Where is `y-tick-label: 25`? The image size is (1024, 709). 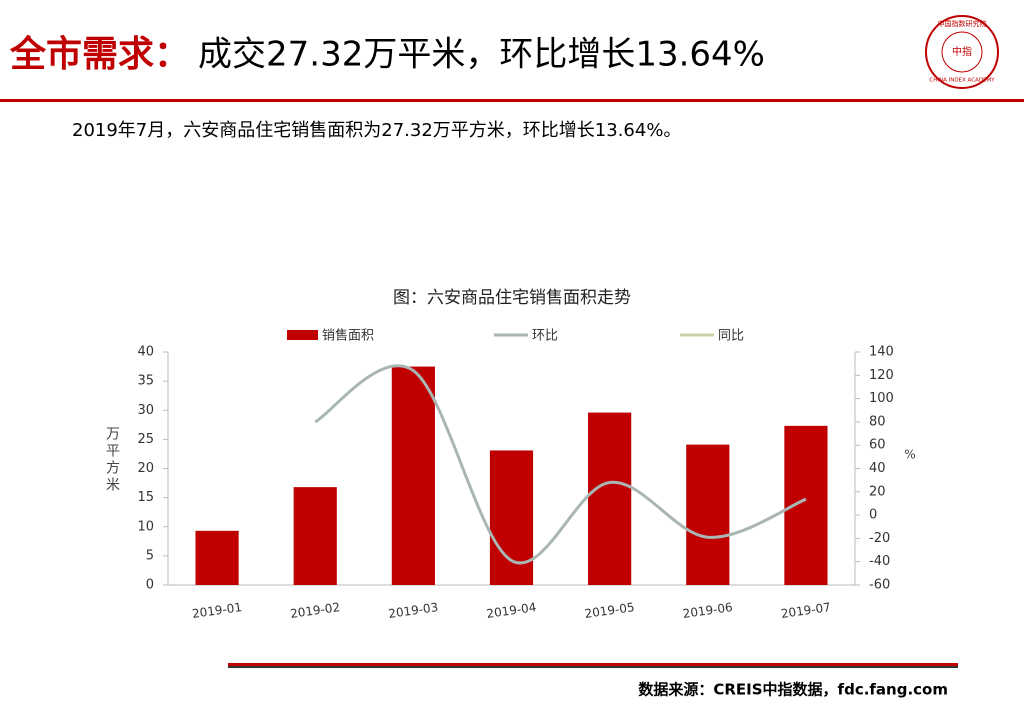
y-tick-label: 25 is located at coordinates (145, 439).